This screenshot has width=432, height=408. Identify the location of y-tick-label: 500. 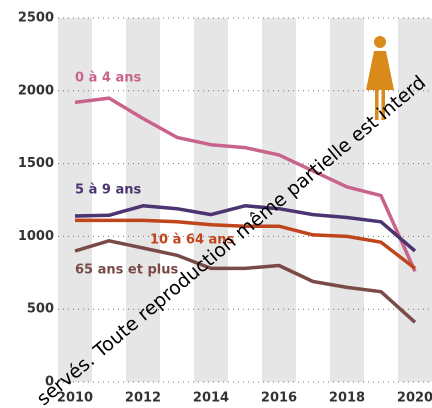
(40, 309).